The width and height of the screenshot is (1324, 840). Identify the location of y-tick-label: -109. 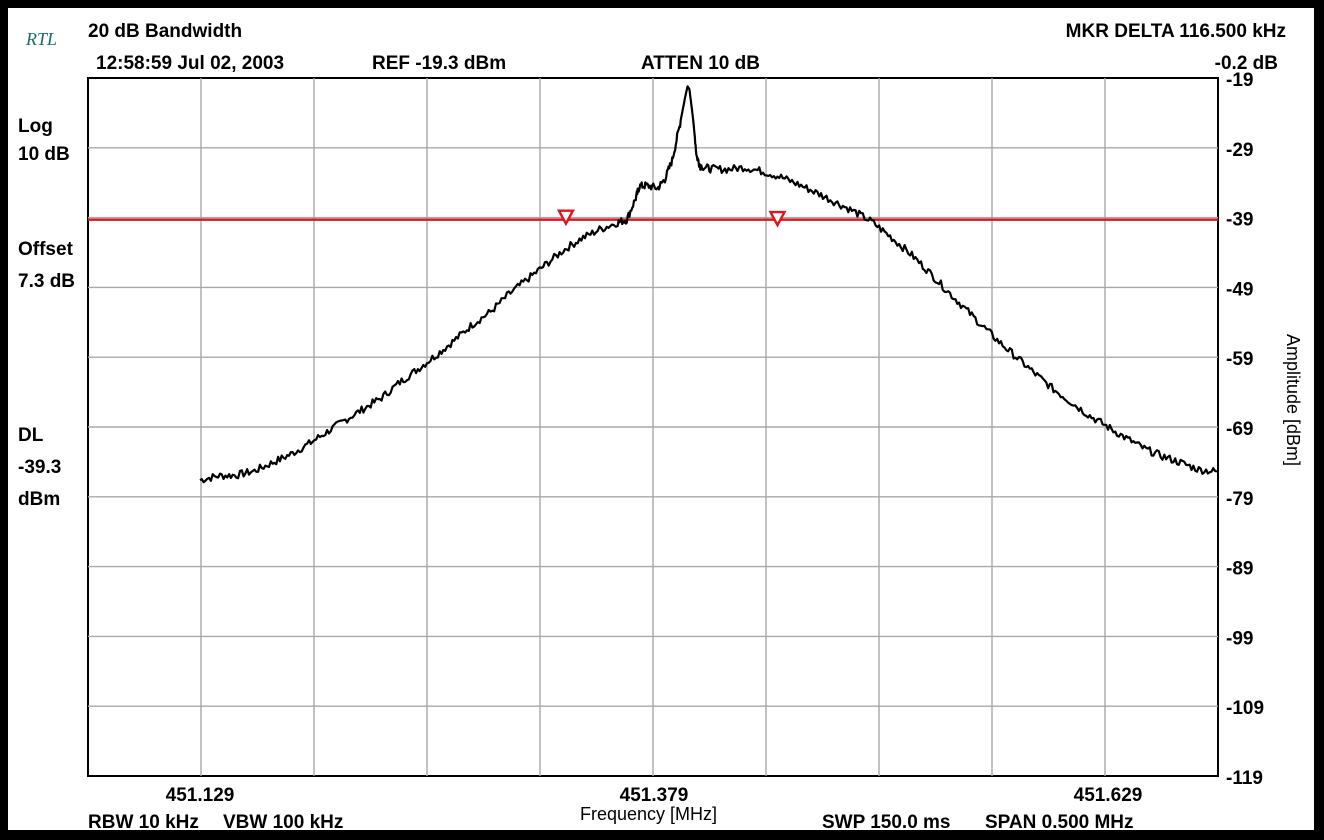
(1245, 708).